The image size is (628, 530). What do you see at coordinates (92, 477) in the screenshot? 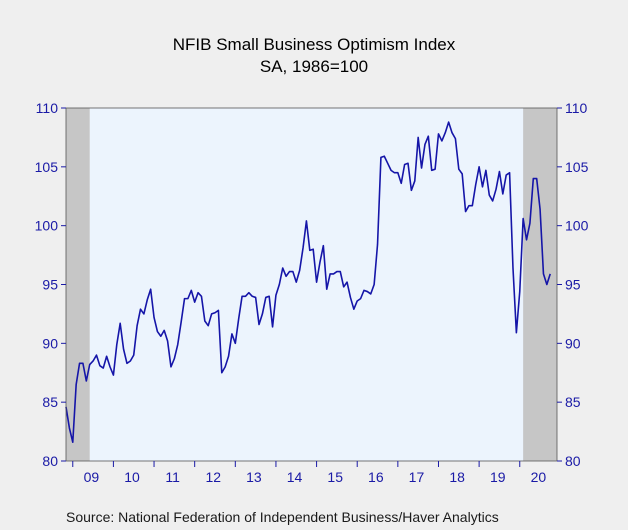
I see `x-tick-label: 09` at bounding box center [92, 477].